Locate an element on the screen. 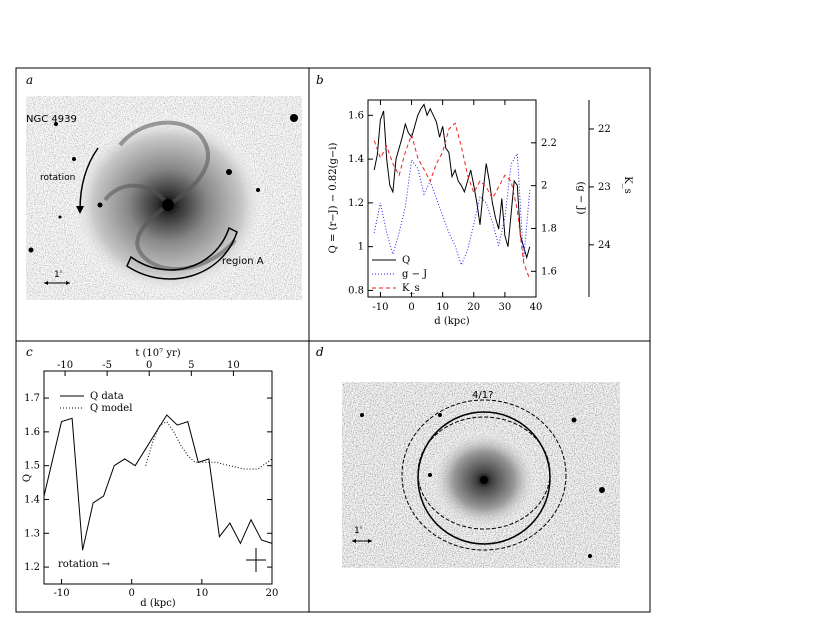 The height and width of the screenshot is (620, 830). panel-b-ytick-left-label: 1.2 is located at coordinates (356, 203).